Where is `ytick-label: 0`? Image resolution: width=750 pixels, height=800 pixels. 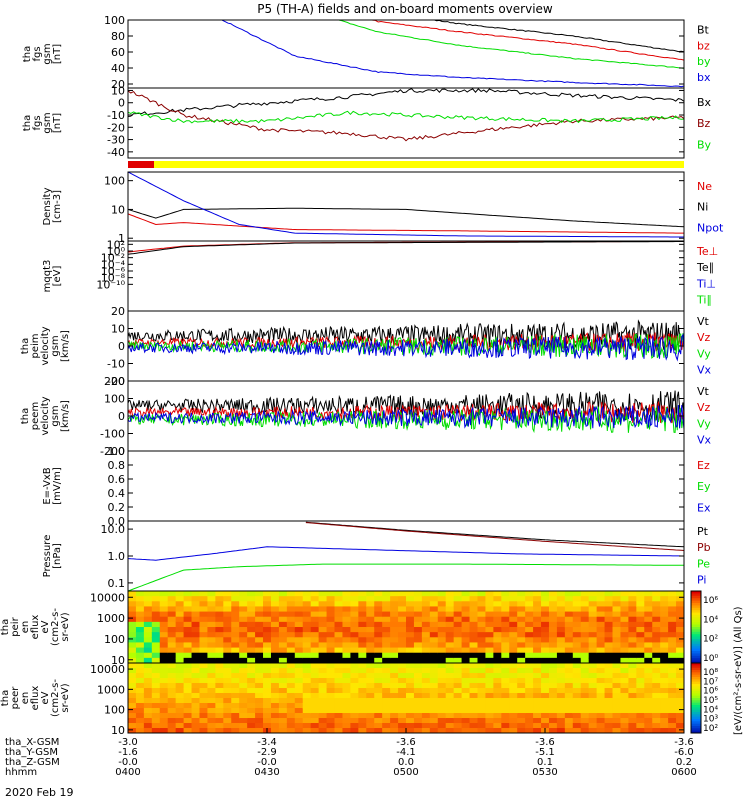
ytick-label: 0 is located at coordinates (121, 346).